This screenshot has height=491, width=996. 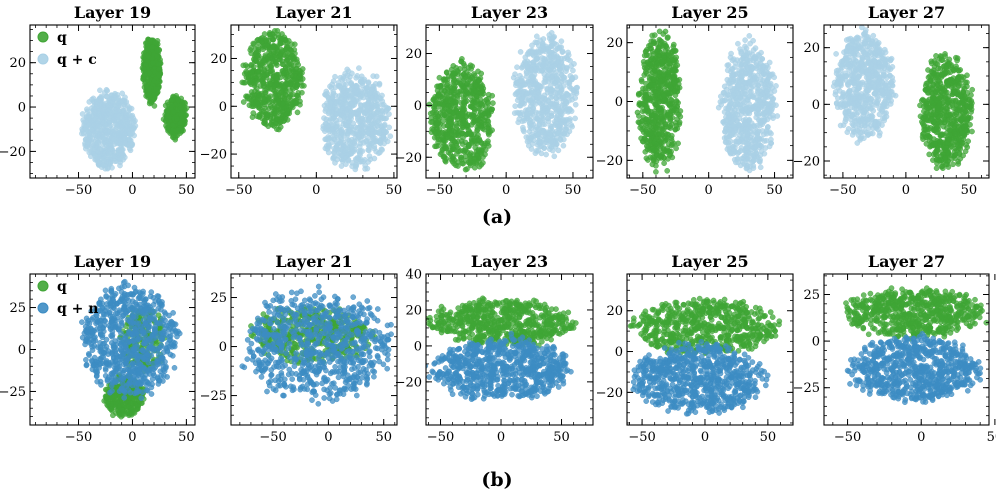 What do you see at coordinates (496, 480) in the screenshot?
I see `caption-b: (b)` at bounding box center [496, 480].